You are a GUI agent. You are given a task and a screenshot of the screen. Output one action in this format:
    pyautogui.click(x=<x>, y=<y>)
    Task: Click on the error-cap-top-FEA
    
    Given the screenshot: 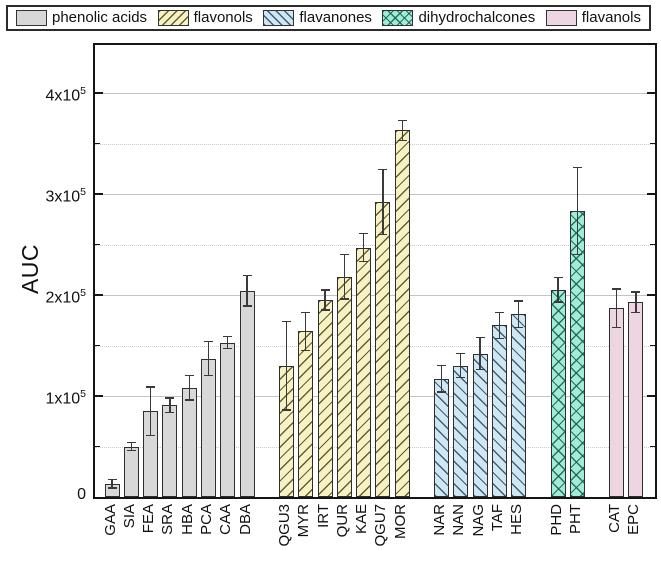 What is the action you would take?
    pyautogui.click(x=151, y=387)
    